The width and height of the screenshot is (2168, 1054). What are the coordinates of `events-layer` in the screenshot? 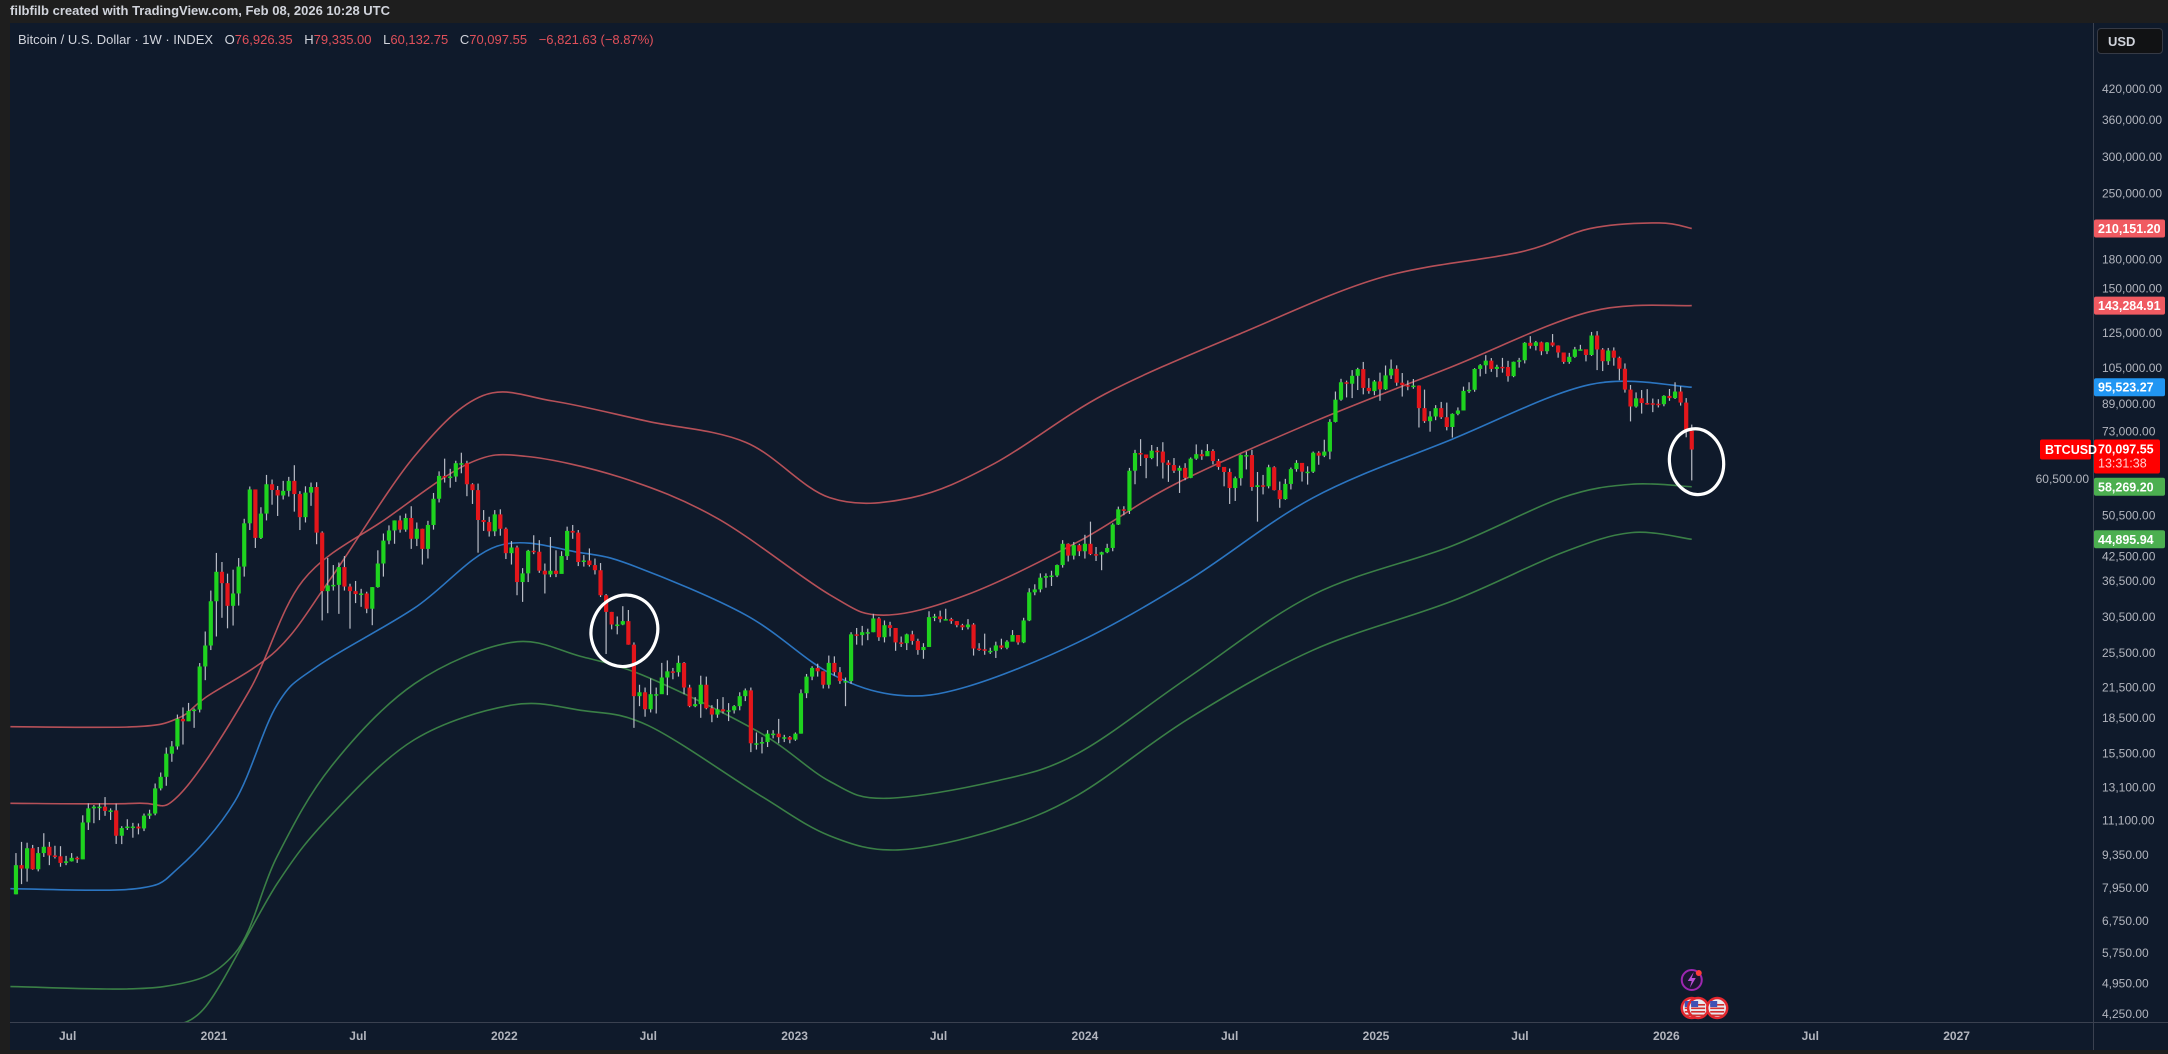 It's located at (1704, 994).